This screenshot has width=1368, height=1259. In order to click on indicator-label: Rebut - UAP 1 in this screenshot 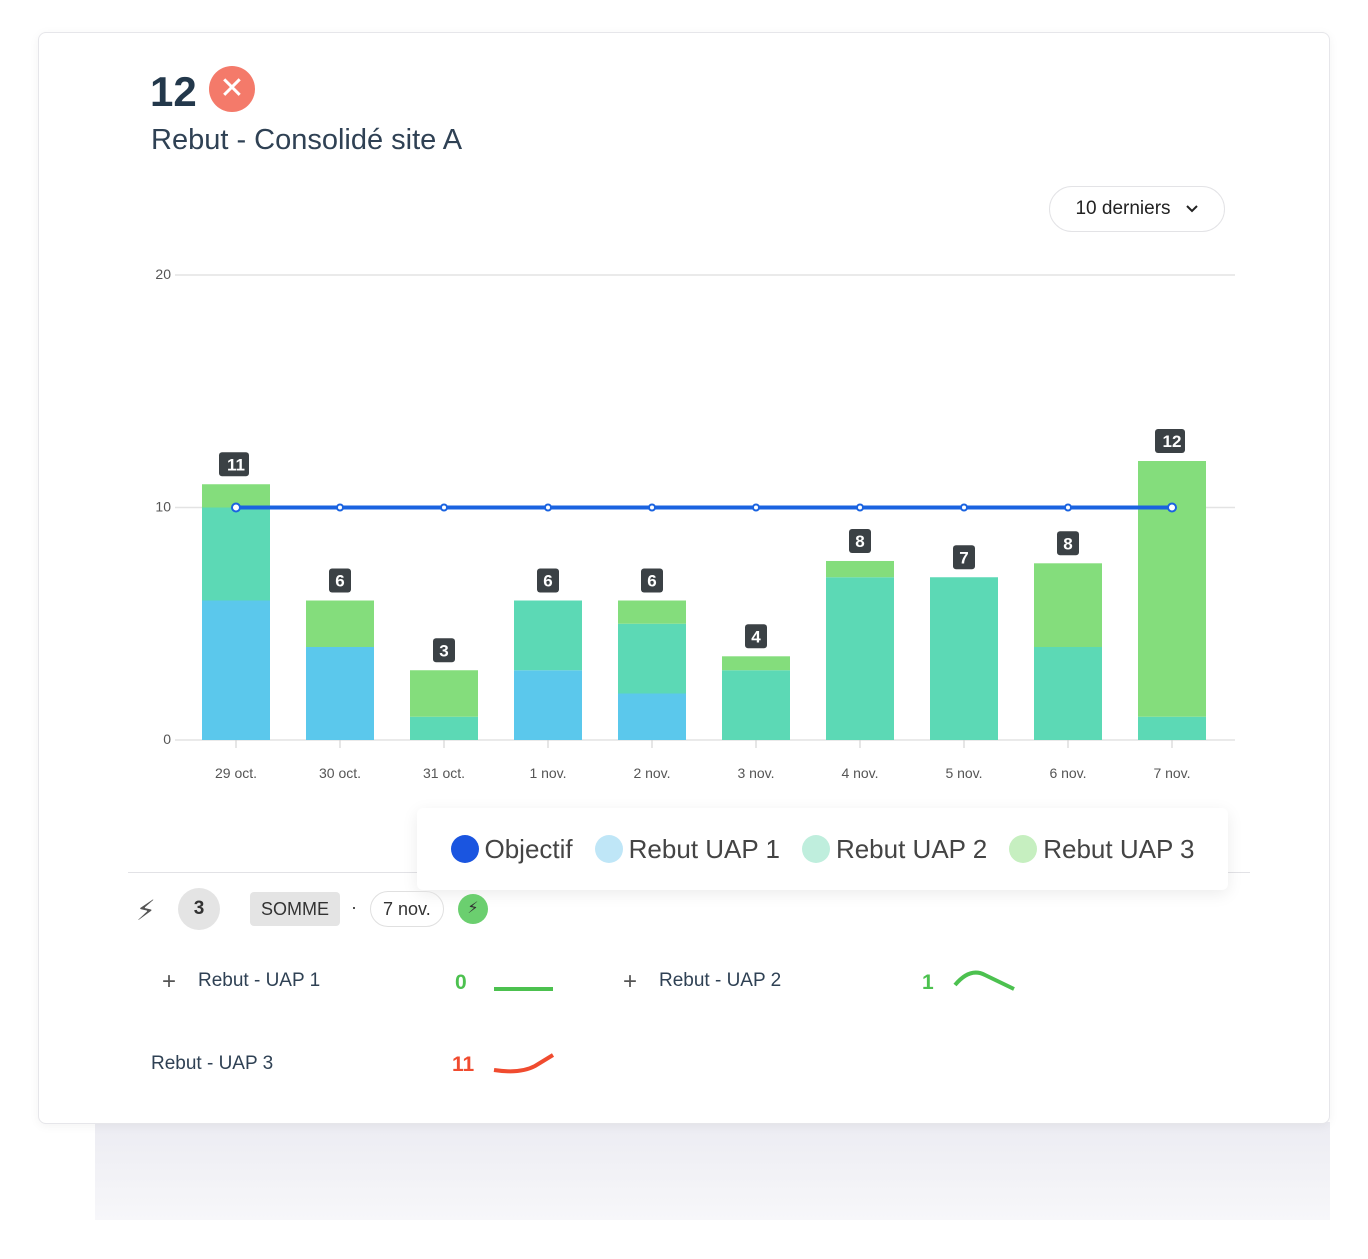, I will do `click(259, 980)`.